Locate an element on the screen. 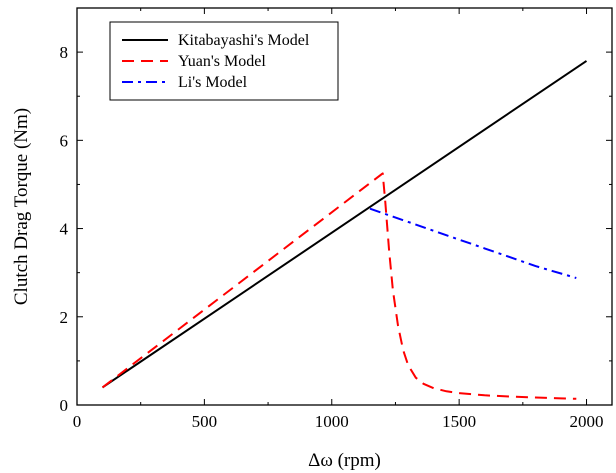 The width and height of the screenshot is (616, 473). y-tick-label: 8 is located at coordinates (64, 52).